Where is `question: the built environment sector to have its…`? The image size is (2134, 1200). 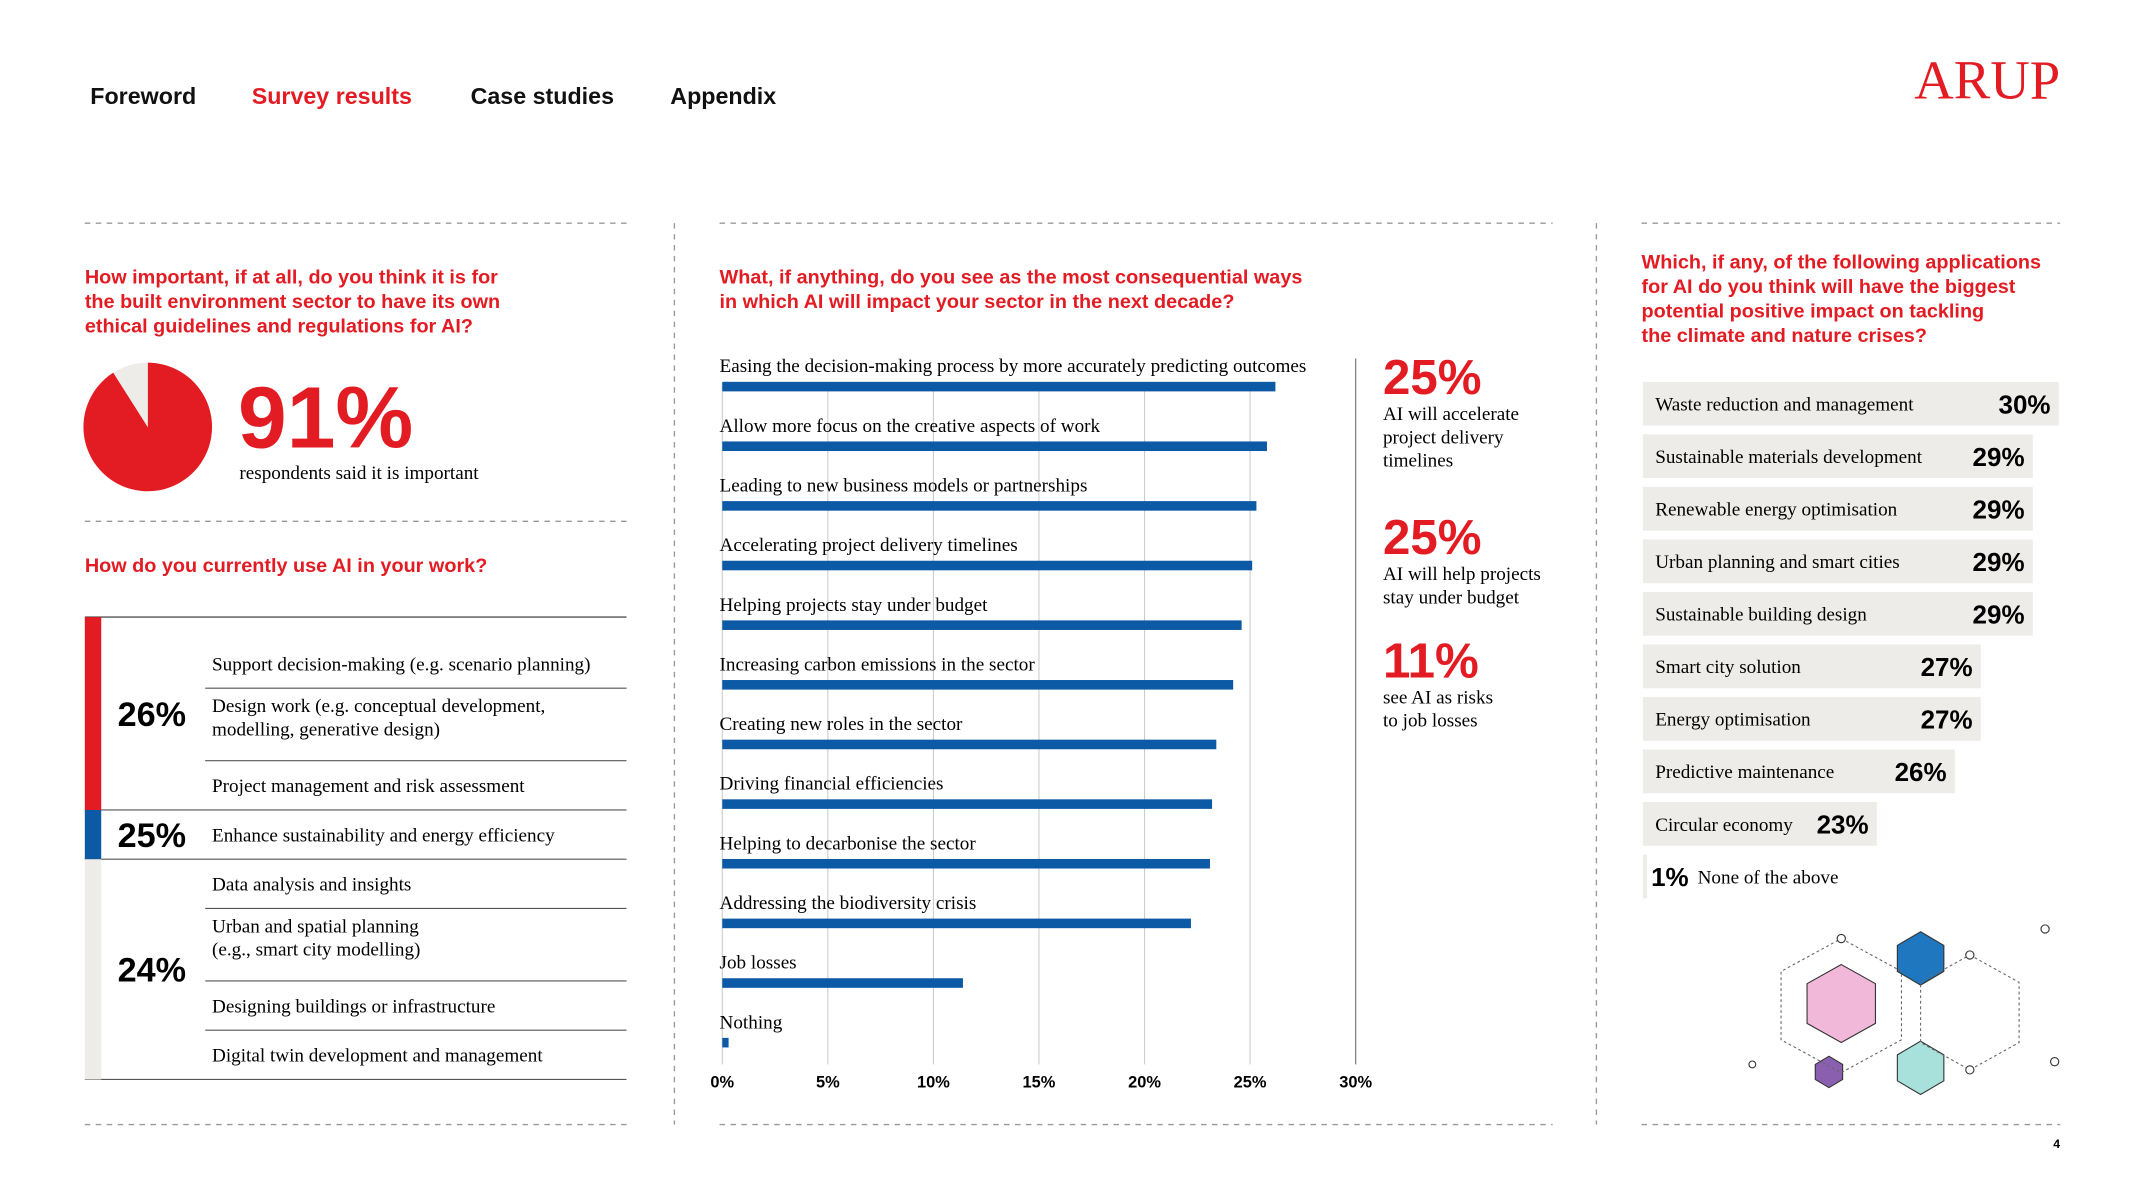
question: the built environment sector to have its… is located at coordinates (292, 302).